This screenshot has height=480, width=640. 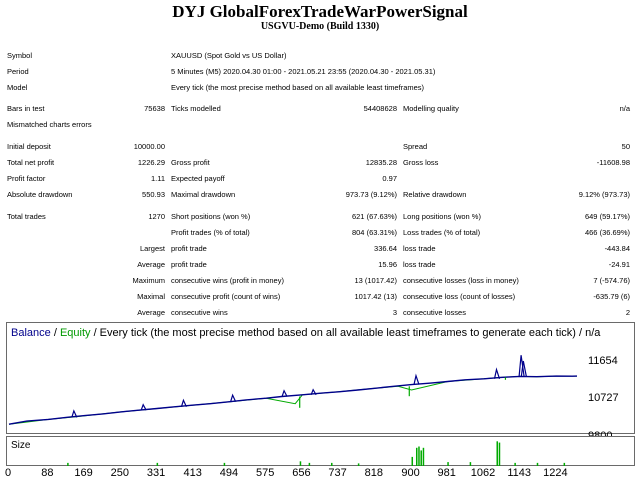 I want to click on average-label: Average, so click(x=151, y=264).